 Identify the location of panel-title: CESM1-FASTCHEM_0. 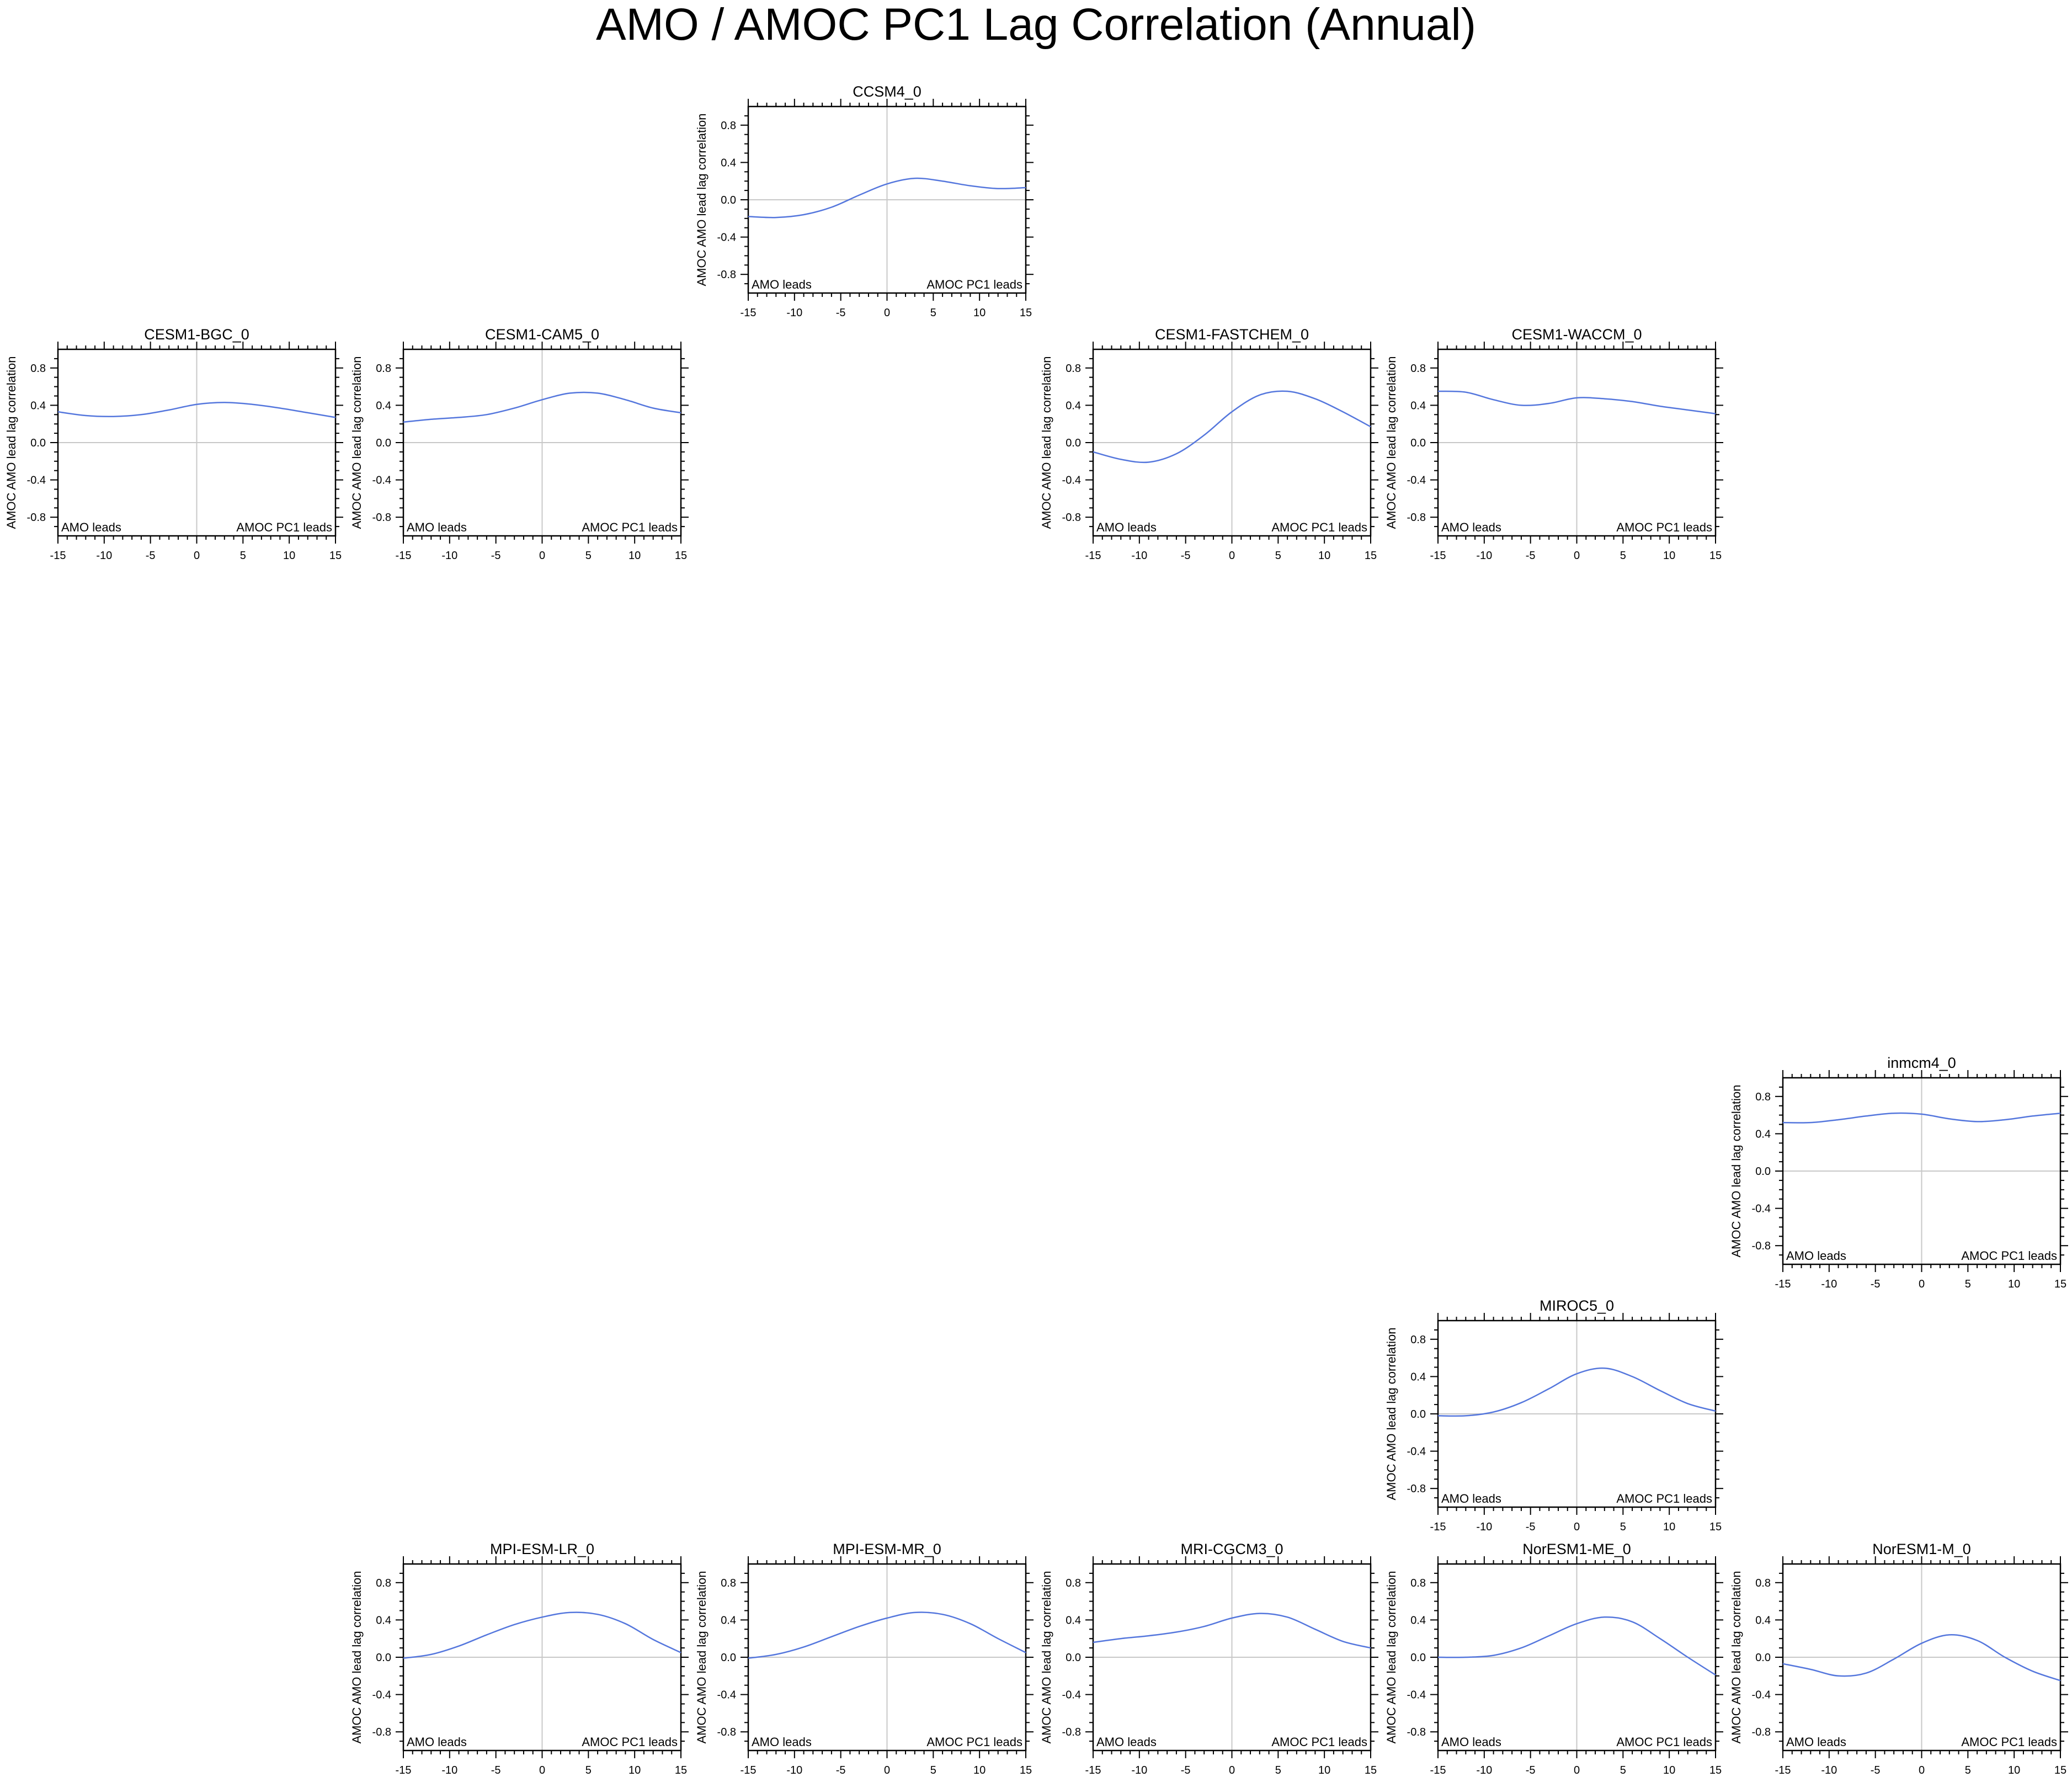
(1232, 334).